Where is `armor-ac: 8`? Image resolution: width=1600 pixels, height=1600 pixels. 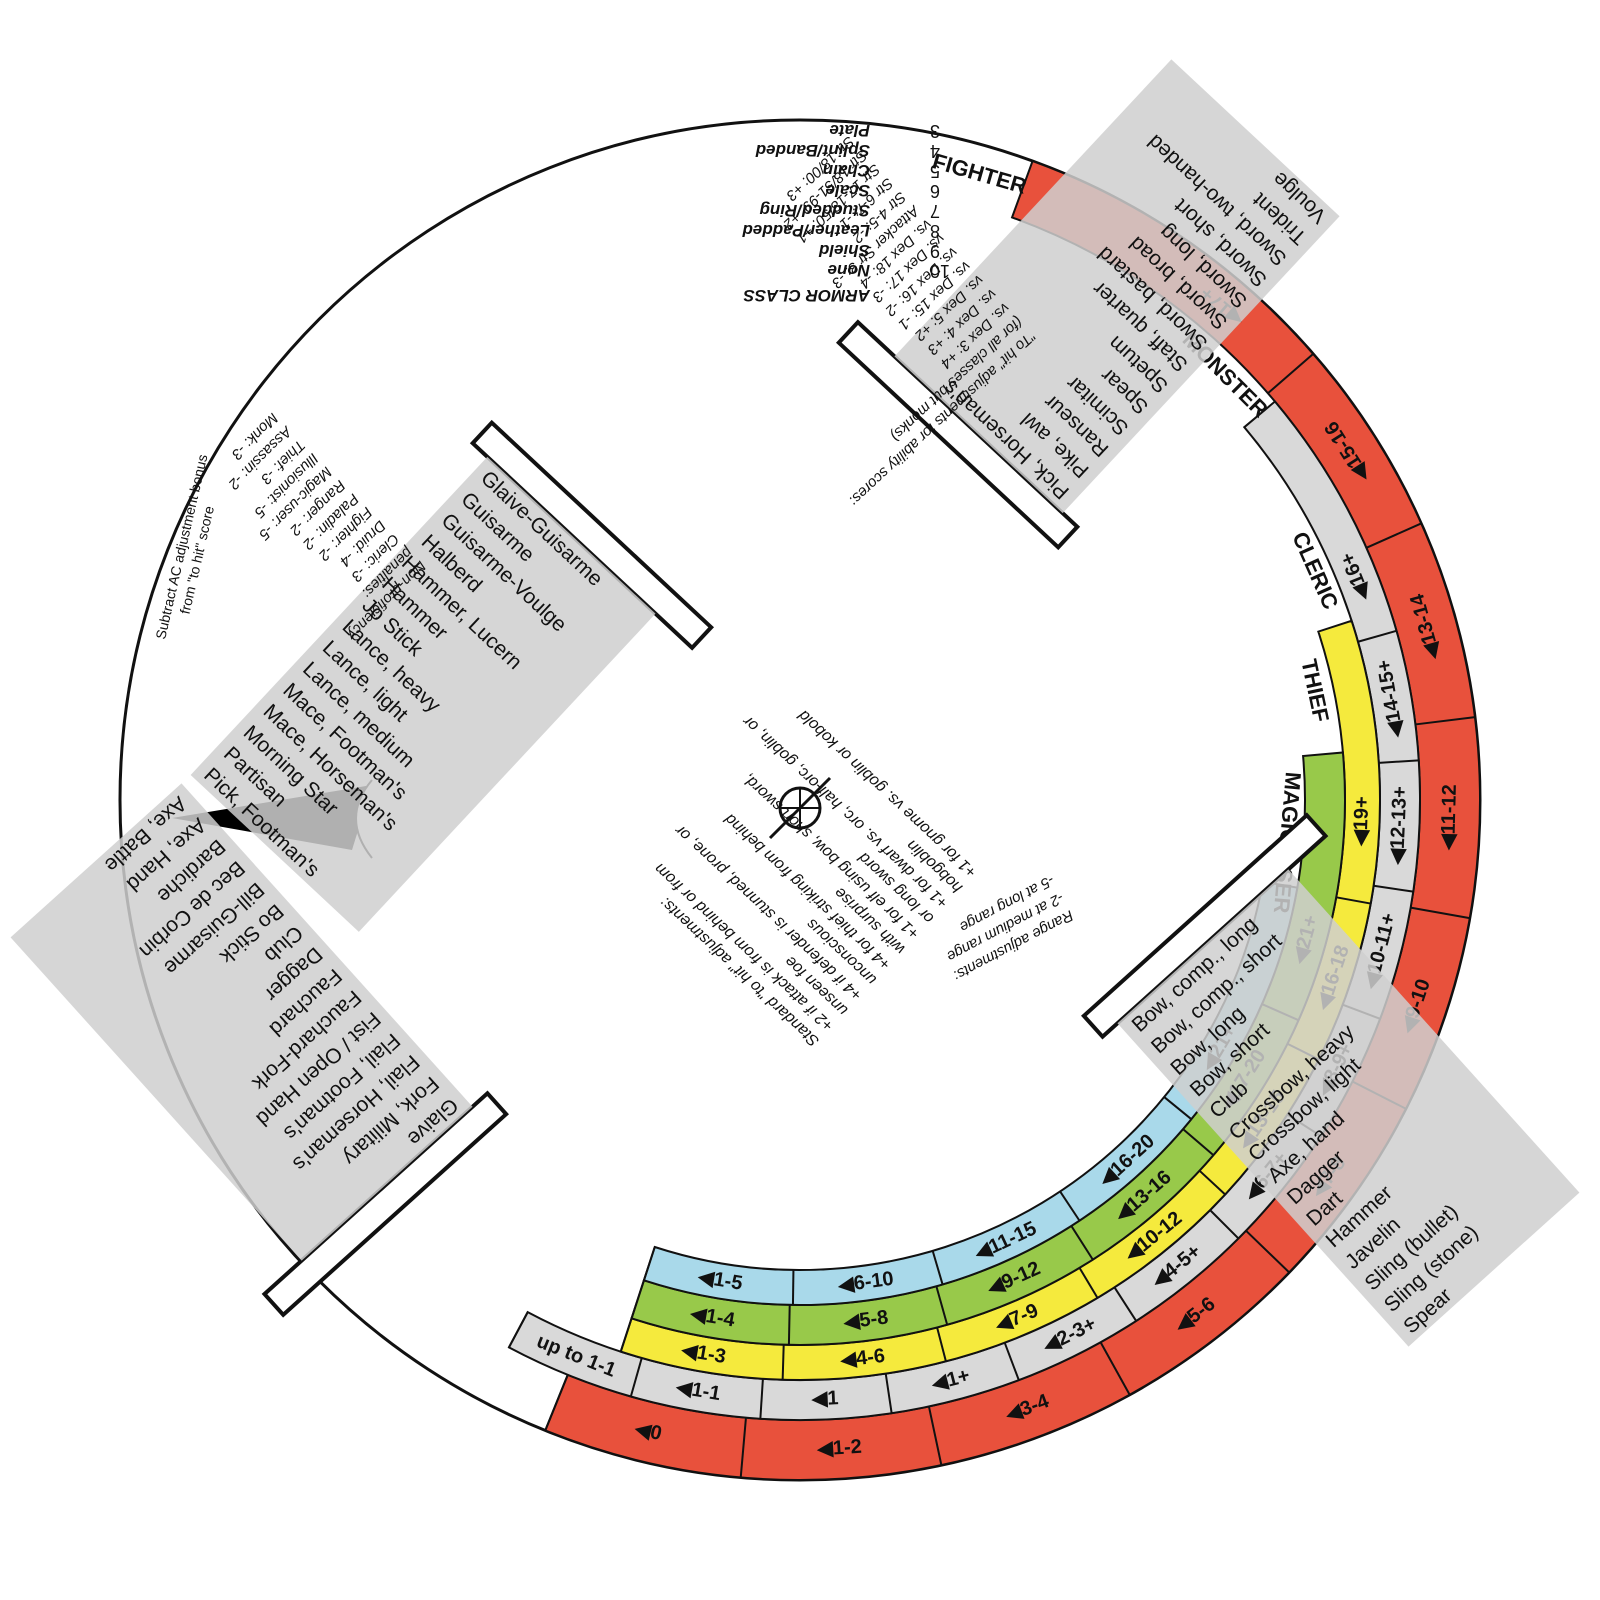 armor-ac: 8 is located at coordinates (935, 231).